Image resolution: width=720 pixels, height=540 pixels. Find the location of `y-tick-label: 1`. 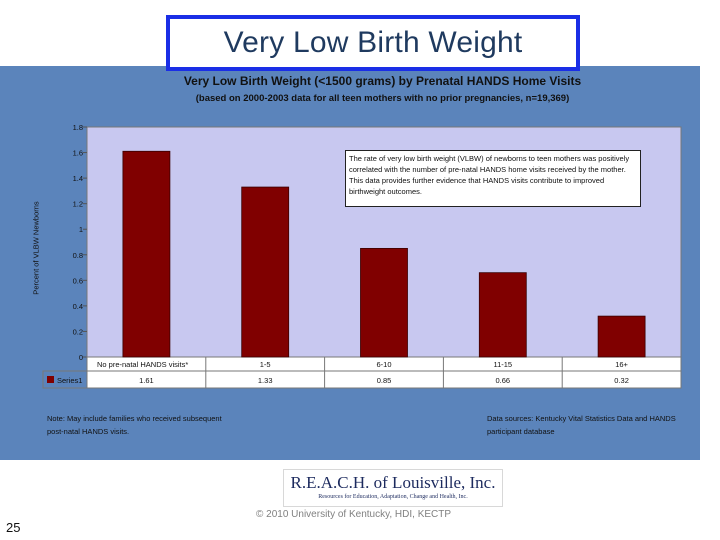

y-tick-label: 1 is located at coordinates (81, 229).